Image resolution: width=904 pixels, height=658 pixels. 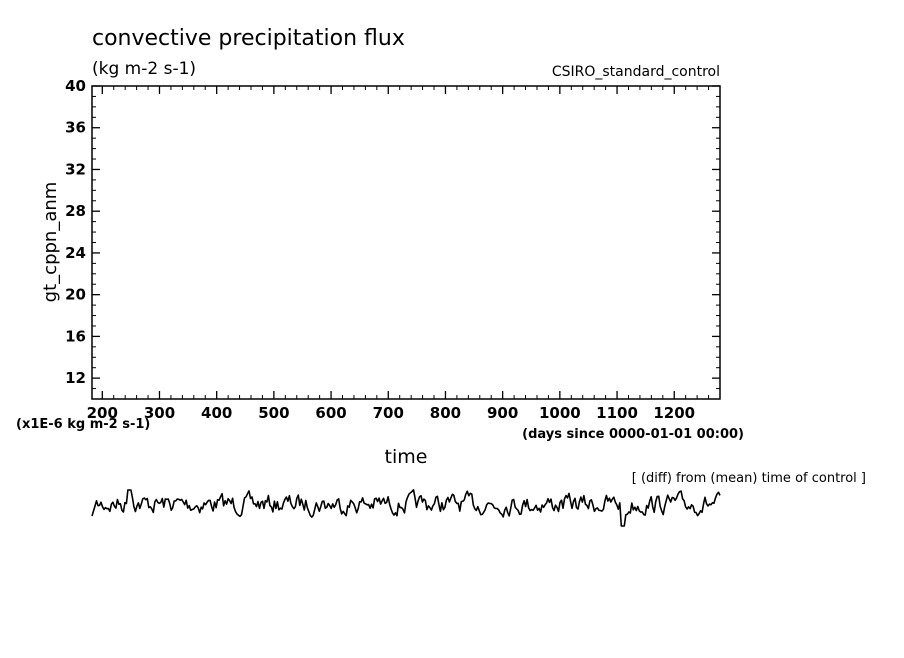 I want to click on x-units-label: (days since 0000-01-01 00:00), so click(x=633, y=434).